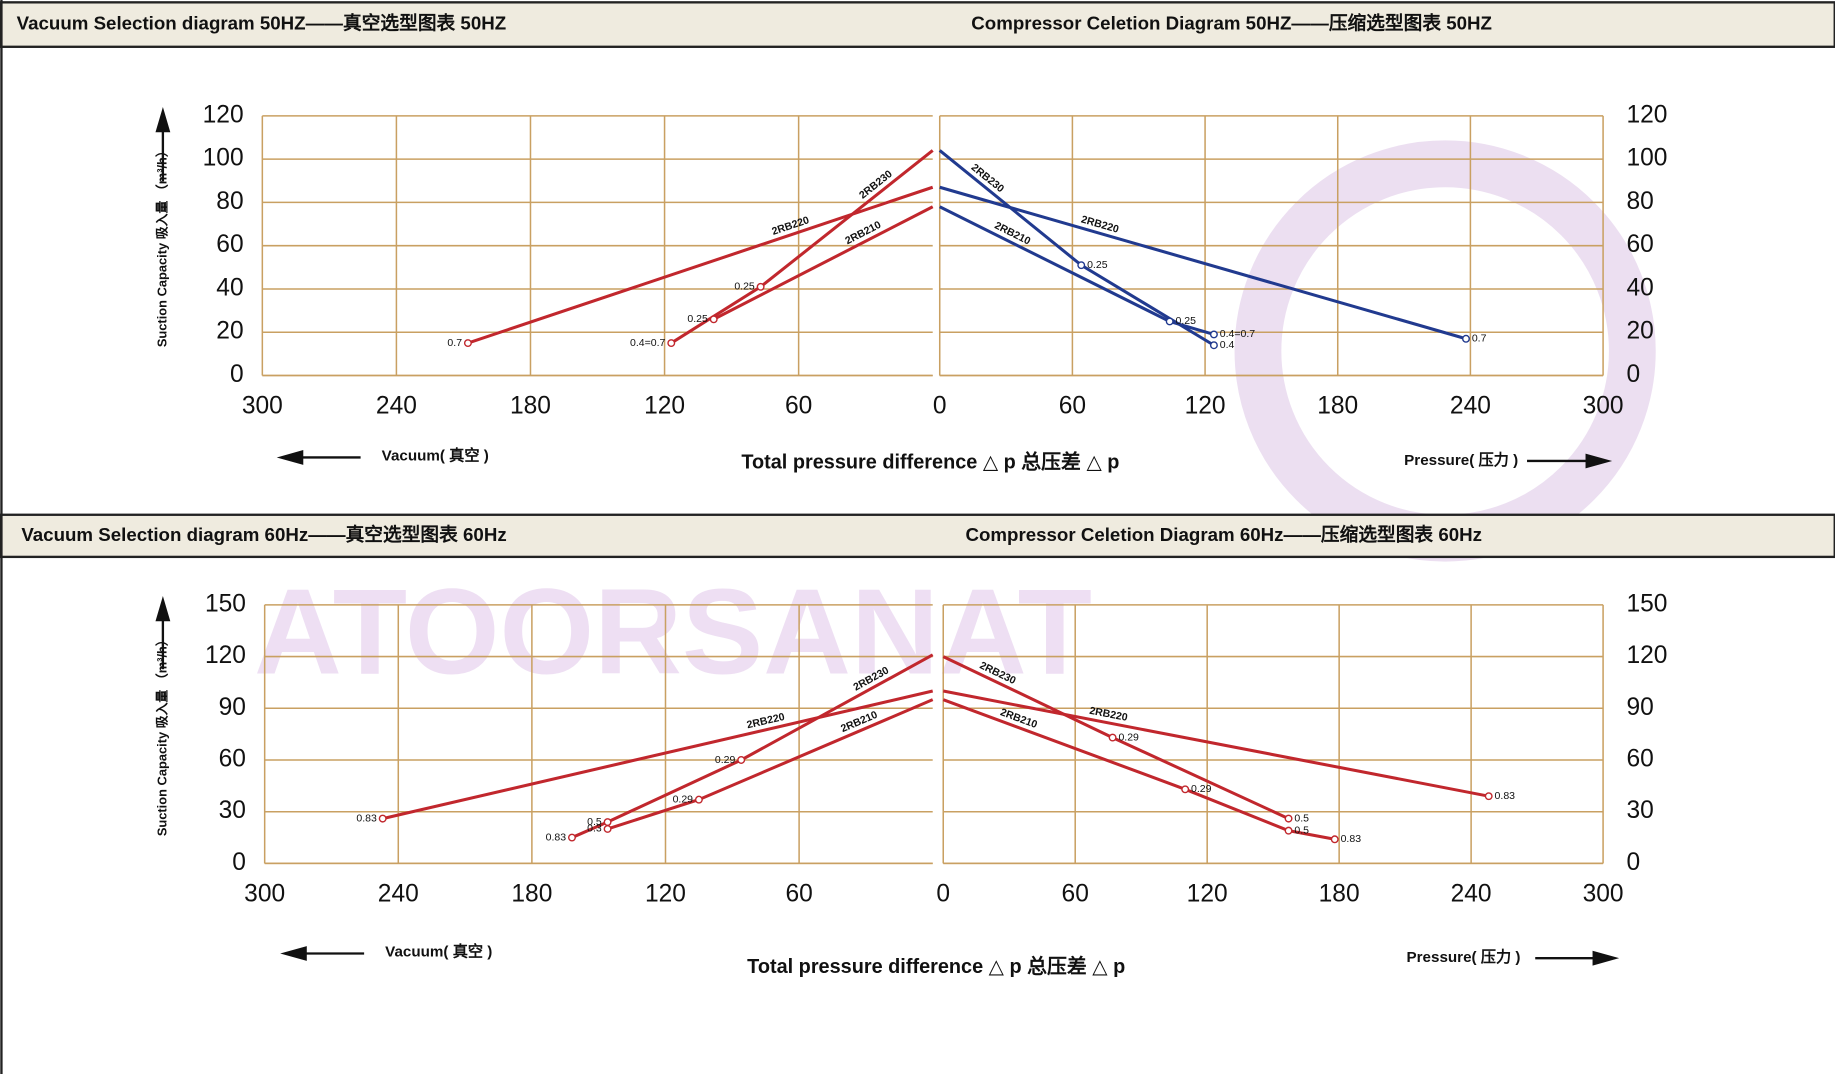  Describe the element at coordinates (1479, 339) in the screenshot. I see `point-label: 0.7` at that location.